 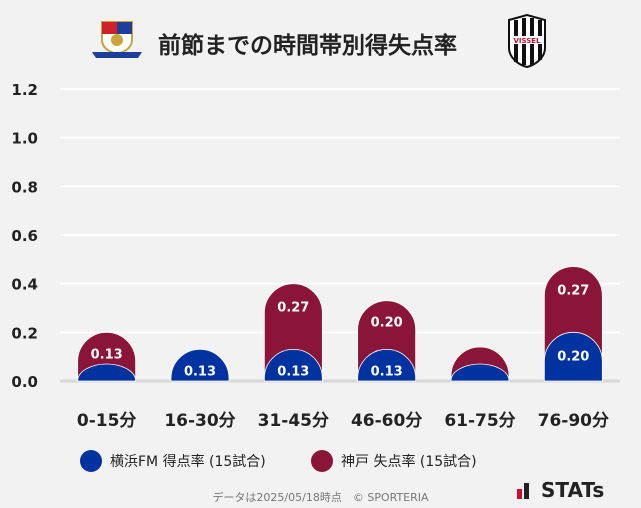 What do you see at coordinates (386, 421) in the screenshot?
I see `x-tick-label: 46-60分` at bounding box center [386, 421].